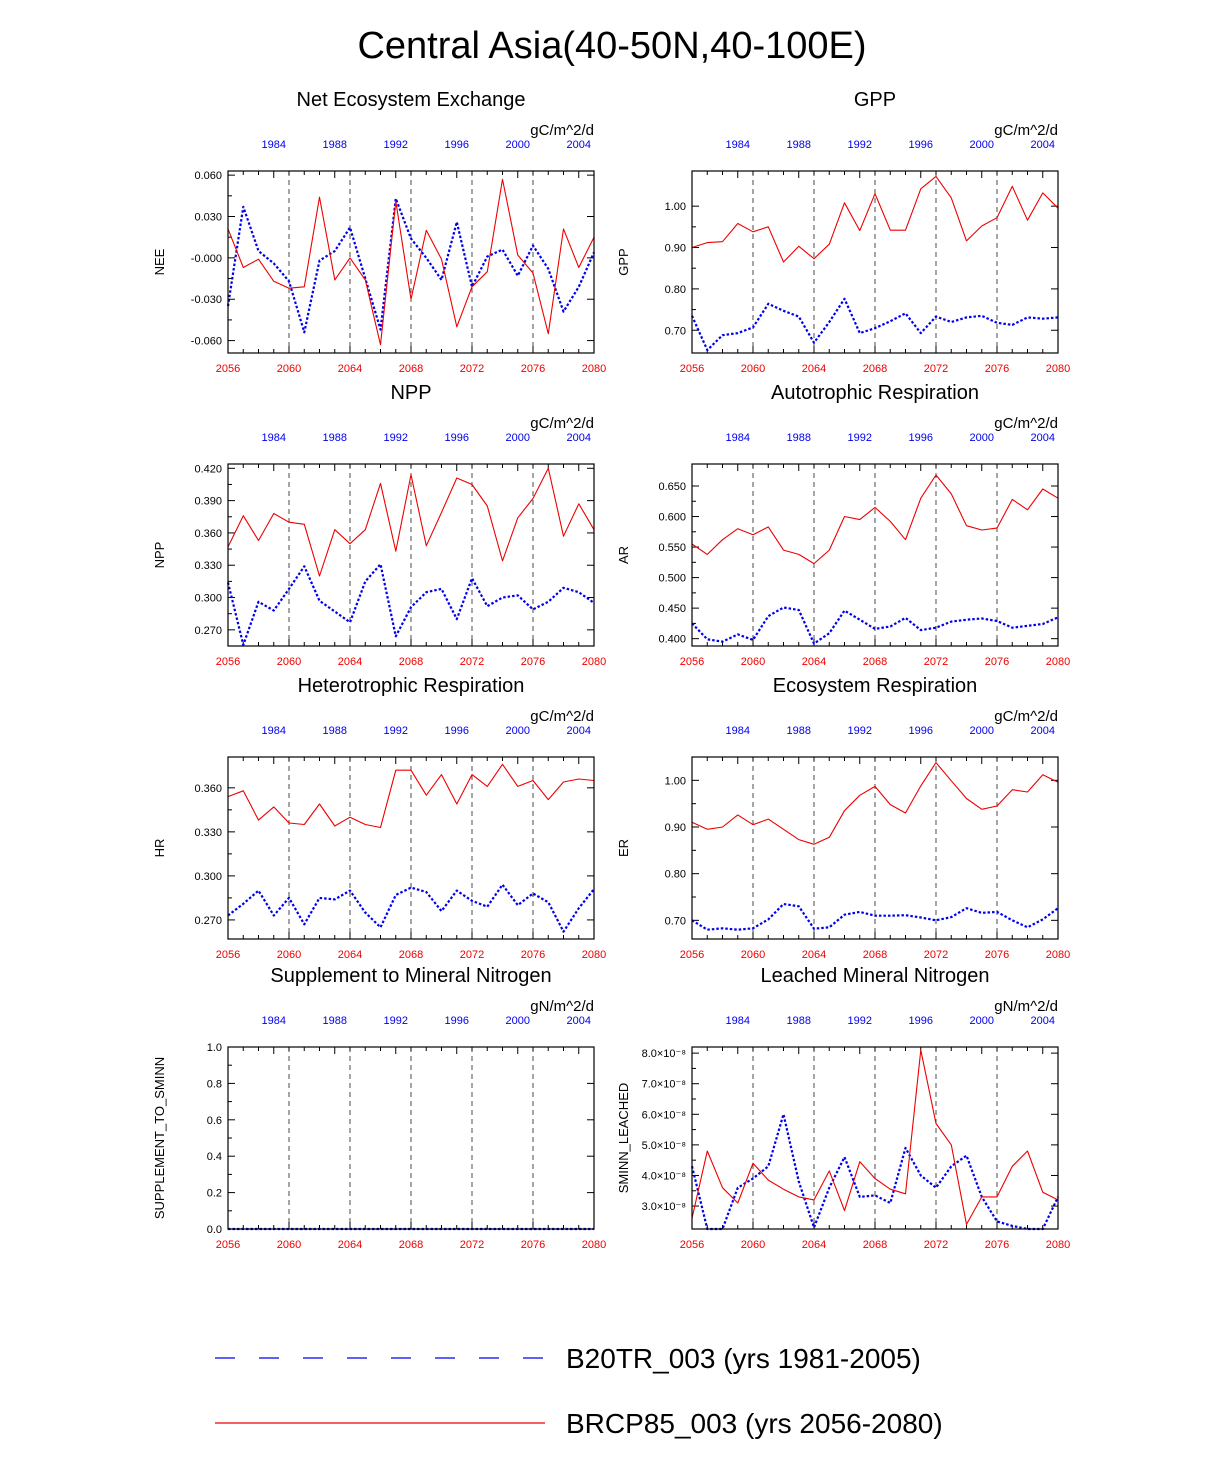 The width and height of the screenshot is (1224, 1466). I want to click on panel-title: Net Ecosystem Exchange, so click(411, 100).